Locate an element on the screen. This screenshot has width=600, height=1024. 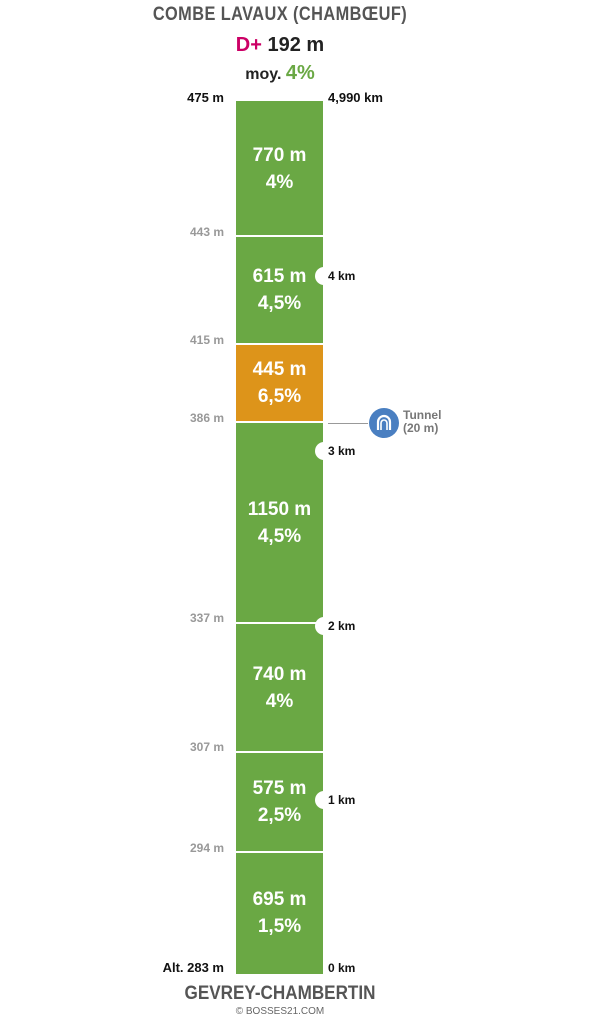
km-marker: 3 km is located at coordinates (342, 451).